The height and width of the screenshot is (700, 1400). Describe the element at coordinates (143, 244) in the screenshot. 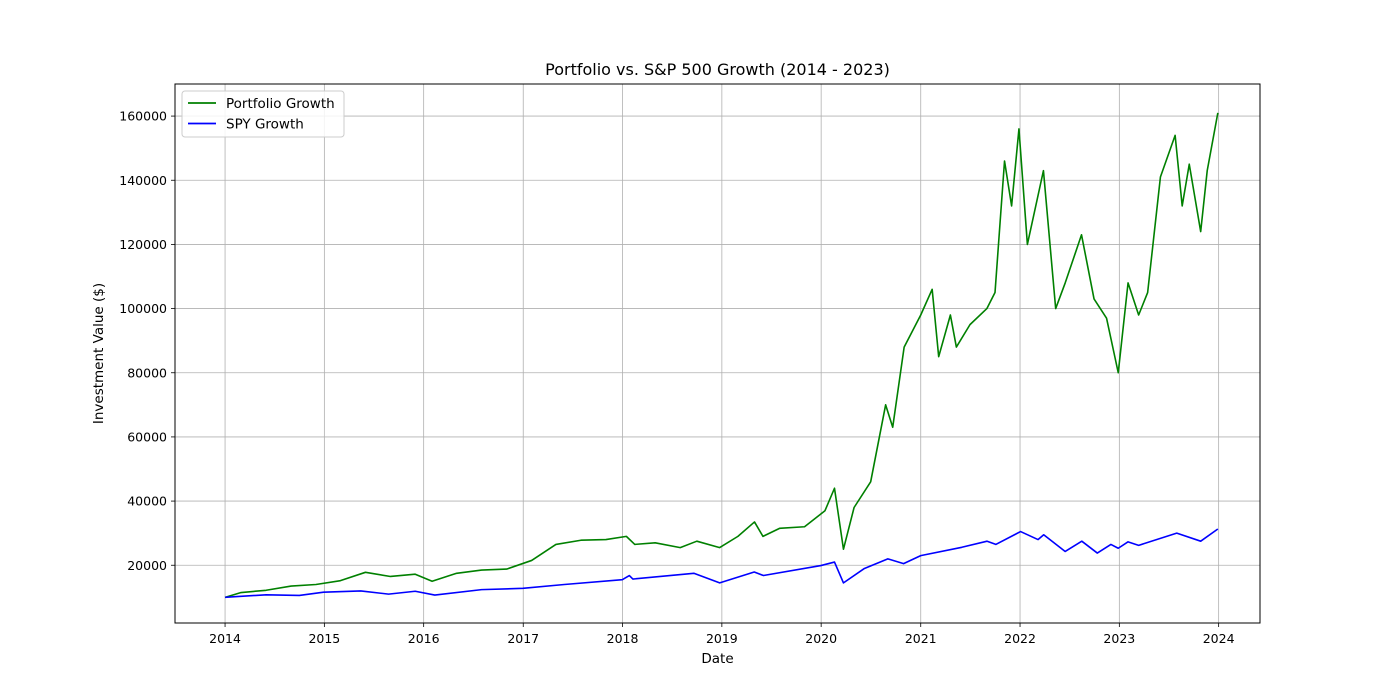

I see `y-tick-label: 120000` at that location.